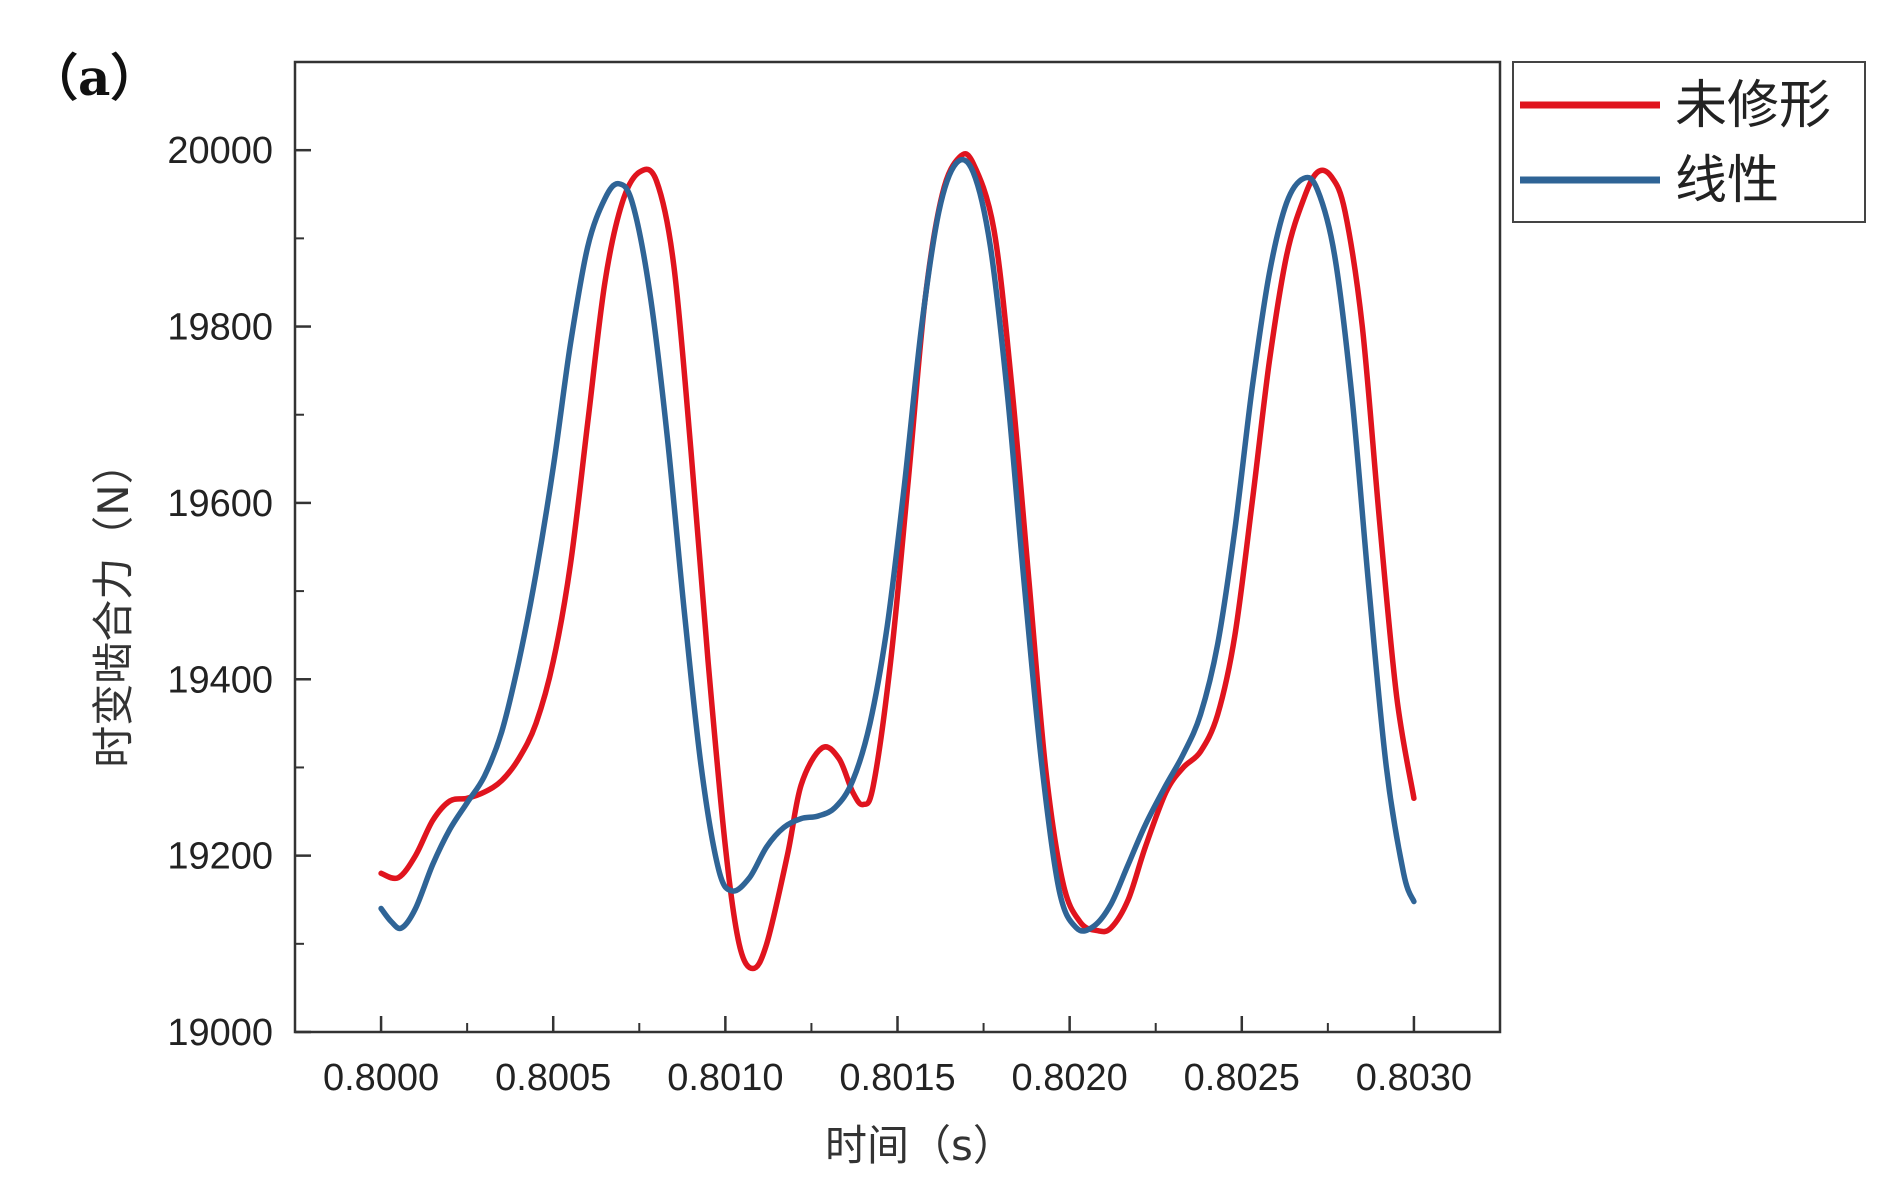 The height and width of the screenshot is (1196, 1881). I want to click on y-tick-label: 19400, so click(220, 680).